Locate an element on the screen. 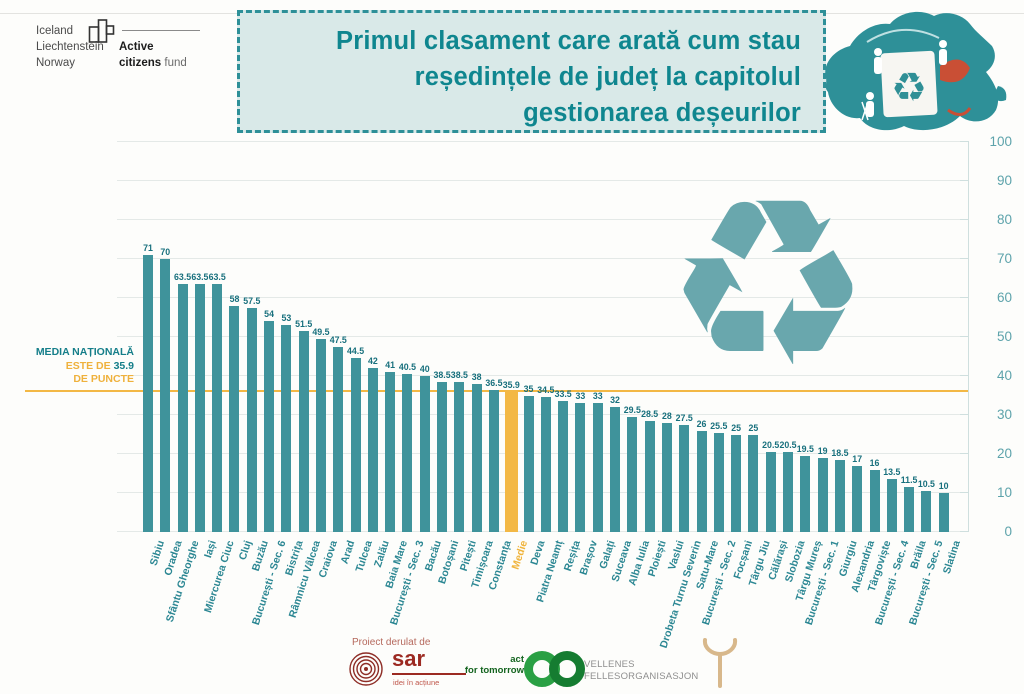  eea-logo-rule is located at coordinates (161, 30).